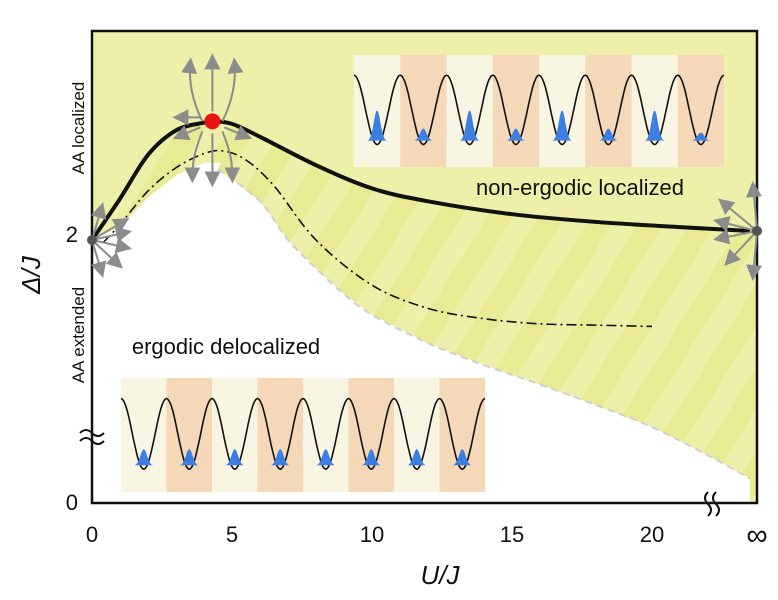 Image resolution: width=778 pixels, height=600 pixels. I want to click on x-tick-label: 15, so click(512, 534).